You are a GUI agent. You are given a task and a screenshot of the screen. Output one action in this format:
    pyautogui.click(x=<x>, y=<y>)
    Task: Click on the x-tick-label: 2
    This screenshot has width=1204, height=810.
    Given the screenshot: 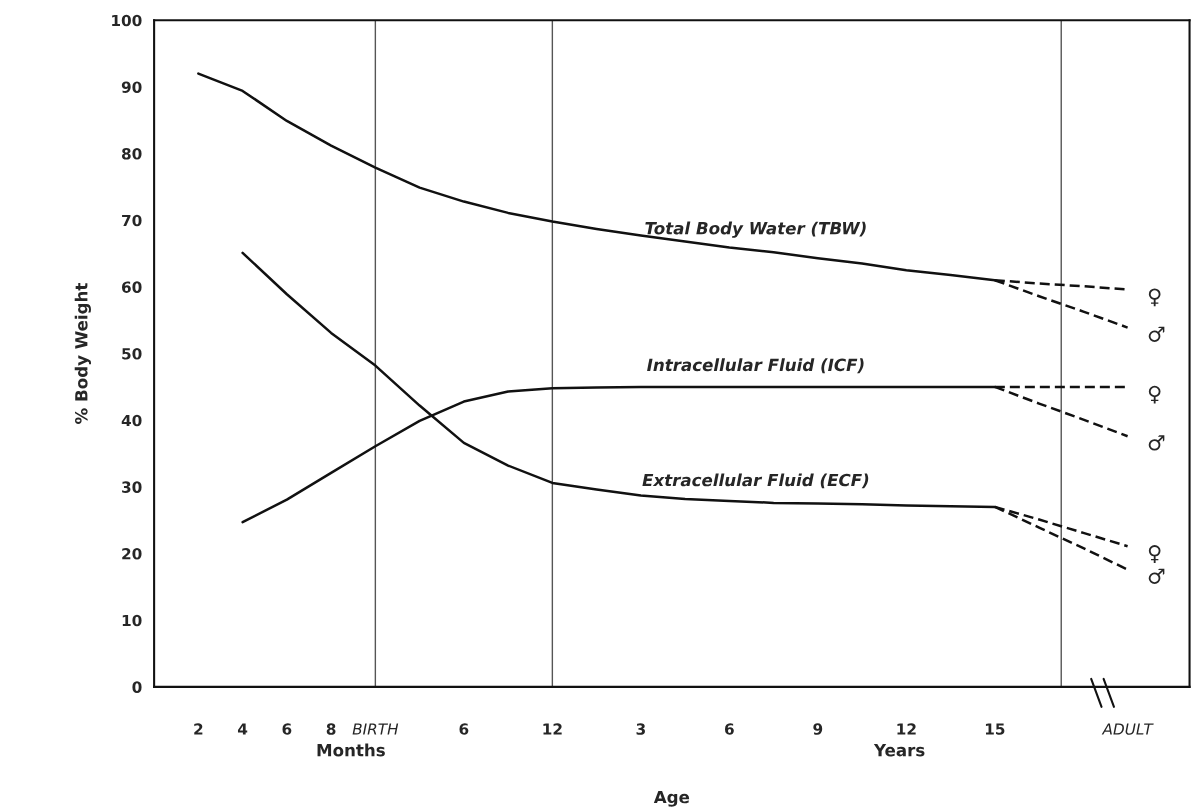 What is the action you would take?
    pyautogui.click(x=198, y=729)
    